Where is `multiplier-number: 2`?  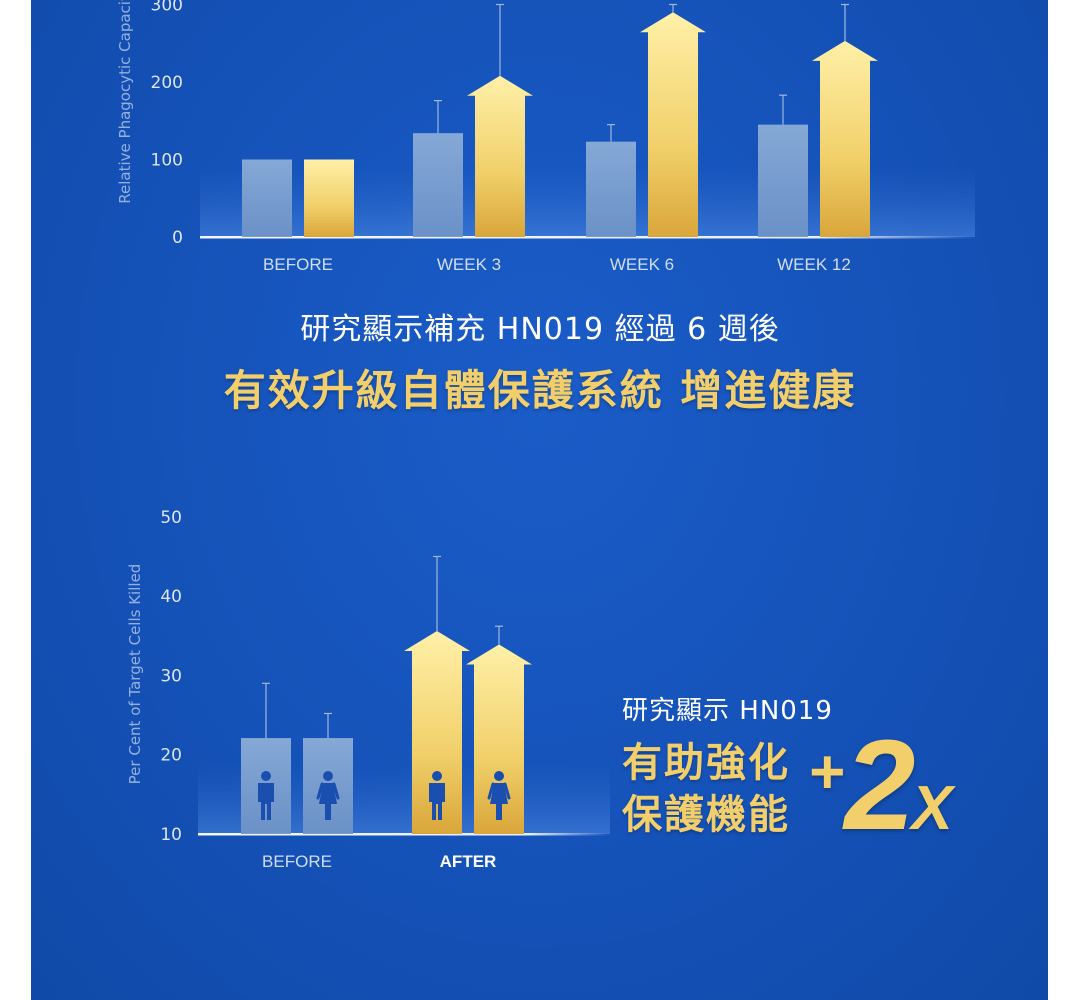 multiplier-number: 2 is located at coordinates (879, 785).